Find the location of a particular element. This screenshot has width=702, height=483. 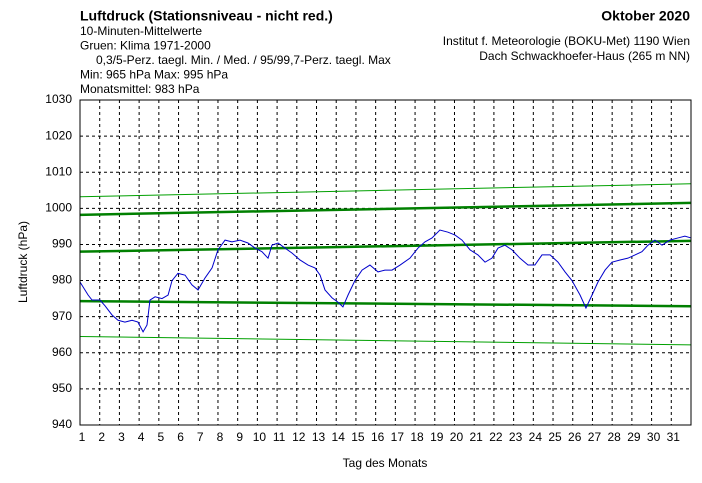

y-tick-label: 980 is located at coordinates (62, 280).